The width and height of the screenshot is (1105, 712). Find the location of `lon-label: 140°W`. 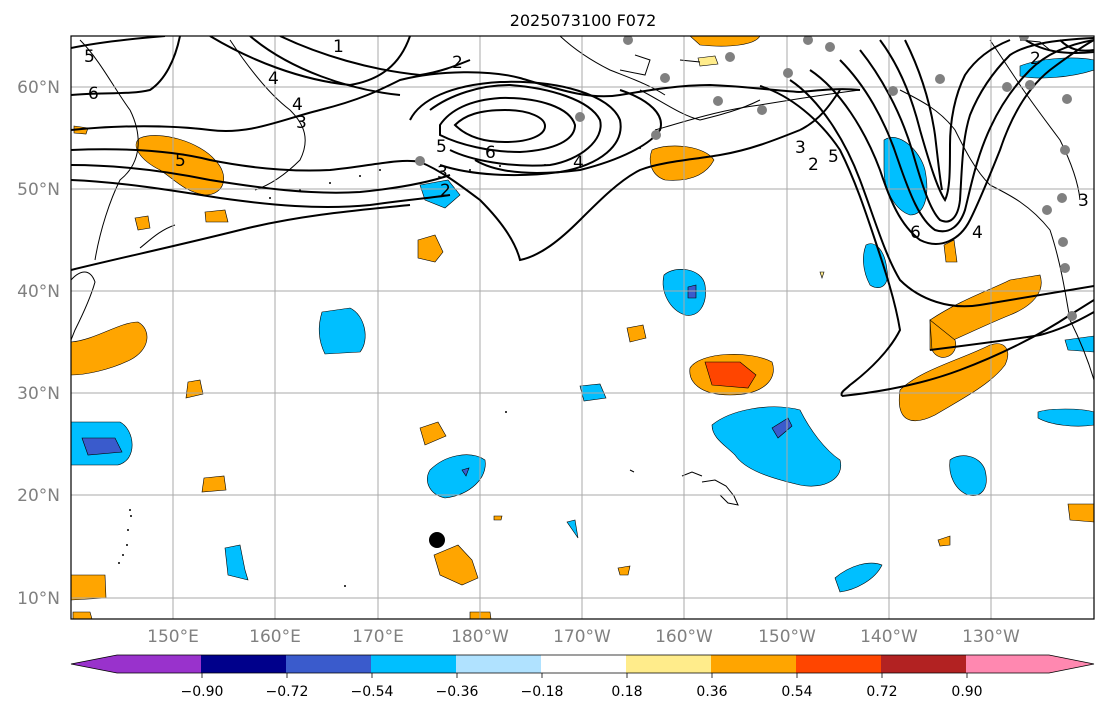

lon-label: 140°W is located at coordinates (889, 637).